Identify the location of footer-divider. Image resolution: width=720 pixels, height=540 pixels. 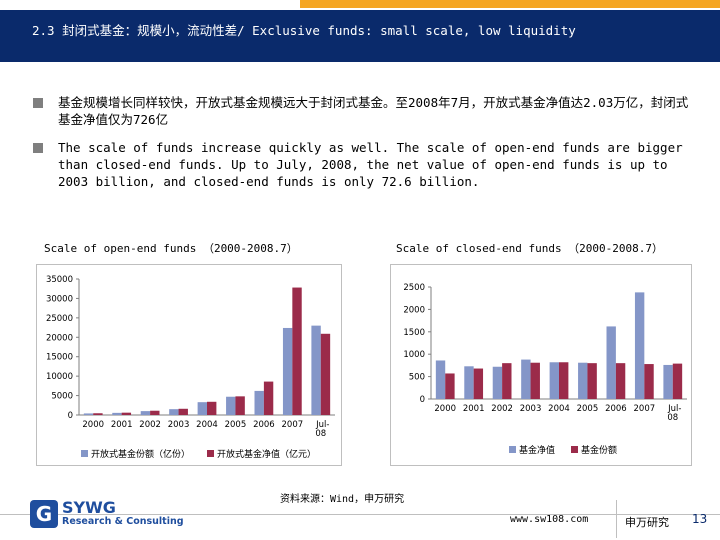
(360, 514).